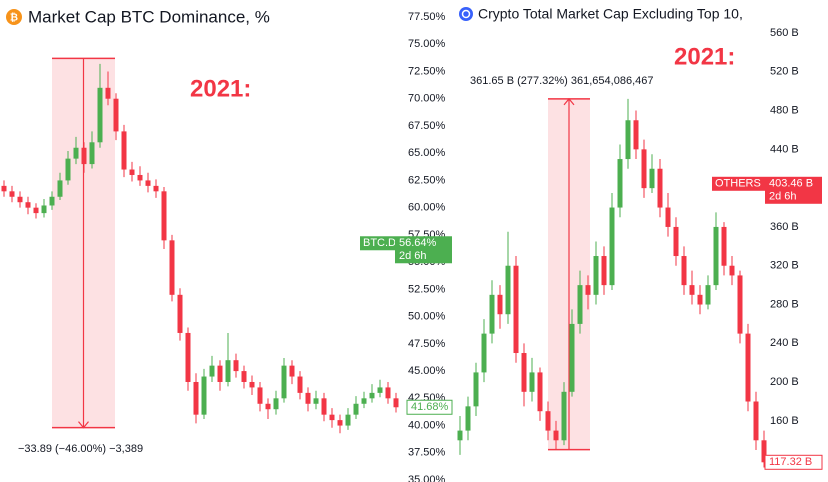  What do you see at coordinates (427, 208) in the screenshot?
I see `y-tick-label: 60.00%` at bounding box center [427, 208].